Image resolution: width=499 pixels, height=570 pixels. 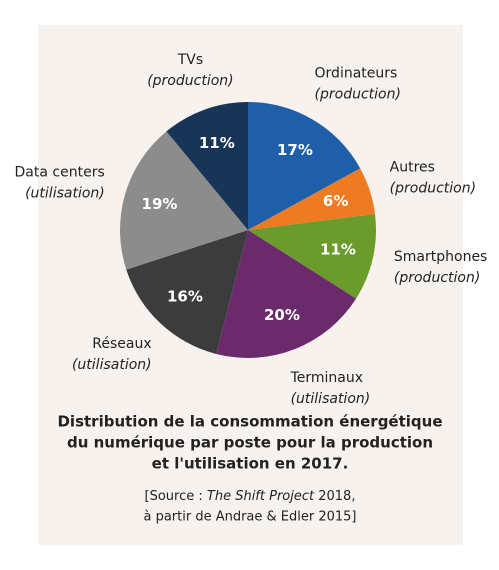 What do you see at coordinates (412, 167) in the screenshot?
I see `category-label: Autres` at bounding box center [412, 167].